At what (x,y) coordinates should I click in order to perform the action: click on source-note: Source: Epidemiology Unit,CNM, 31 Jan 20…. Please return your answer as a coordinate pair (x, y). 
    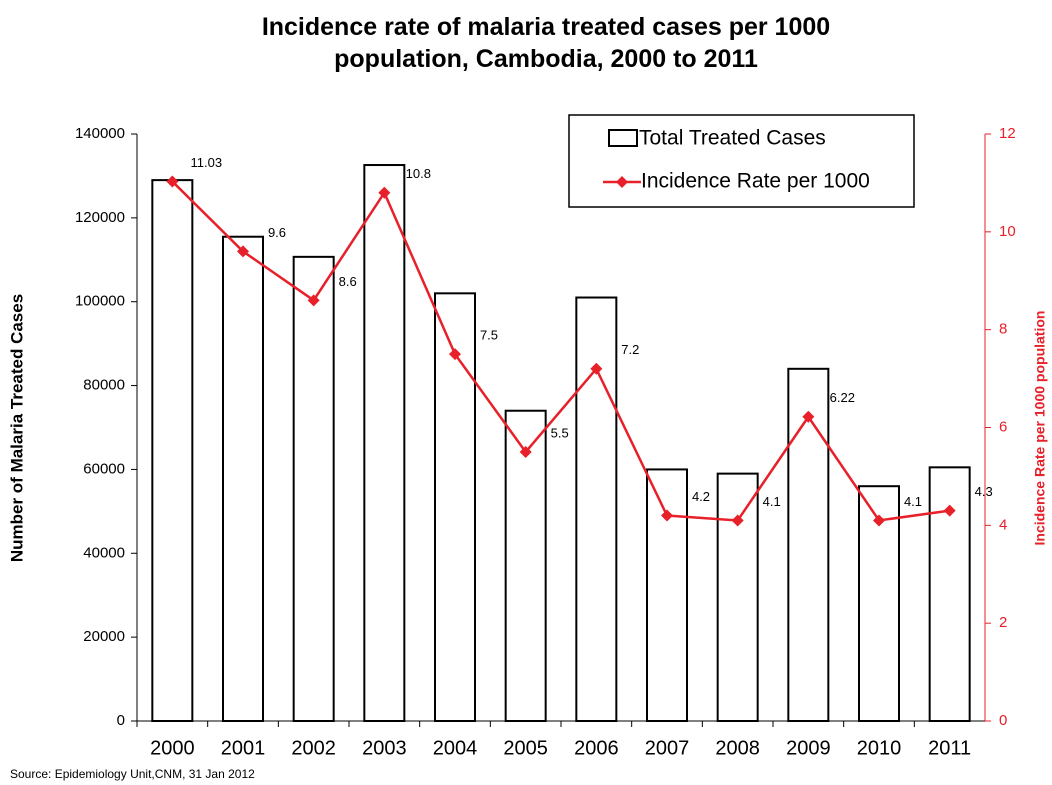
    Looking at the image, I should click on (132, 774).